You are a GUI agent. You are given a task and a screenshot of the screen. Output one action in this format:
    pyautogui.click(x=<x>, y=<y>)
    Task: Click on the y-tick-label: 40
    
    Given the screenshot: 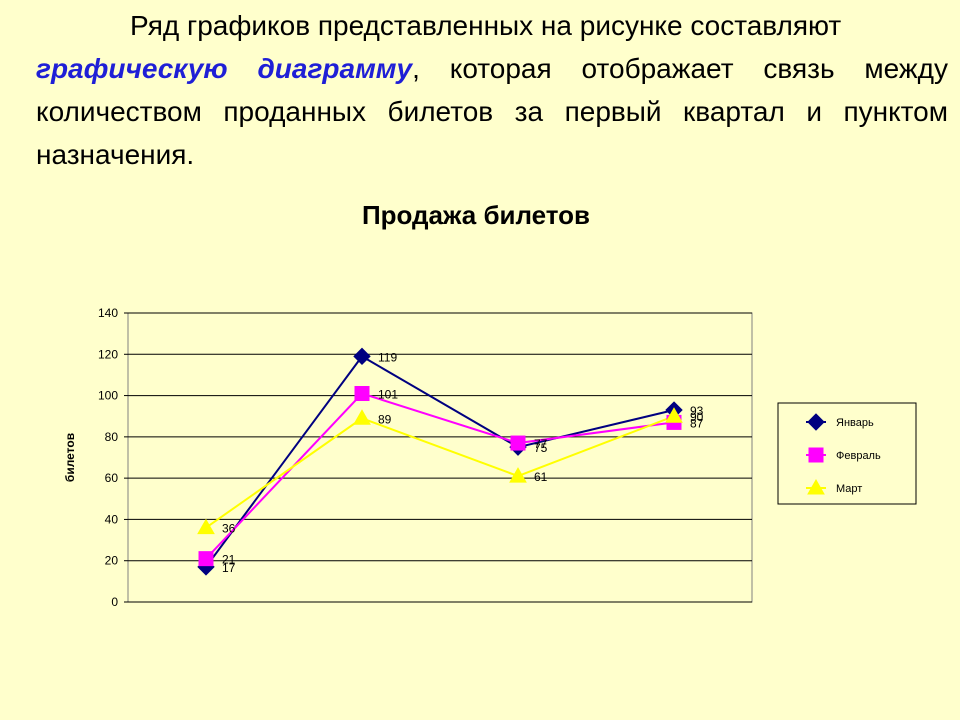 What is the action you would take?
    pyautogui.click(x=112, y=519)
    